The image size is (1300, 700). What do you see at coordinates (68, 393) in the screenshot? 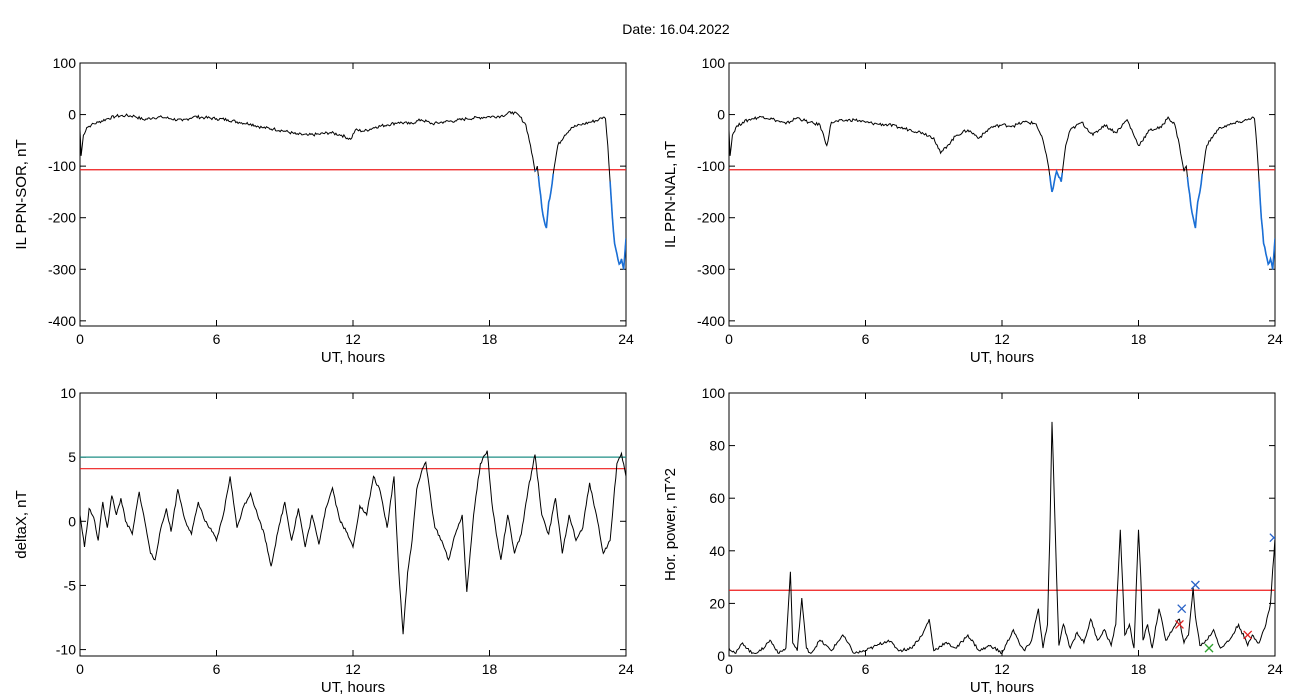
I see `y-tick-label: 10` at bounding box center [68, 393].